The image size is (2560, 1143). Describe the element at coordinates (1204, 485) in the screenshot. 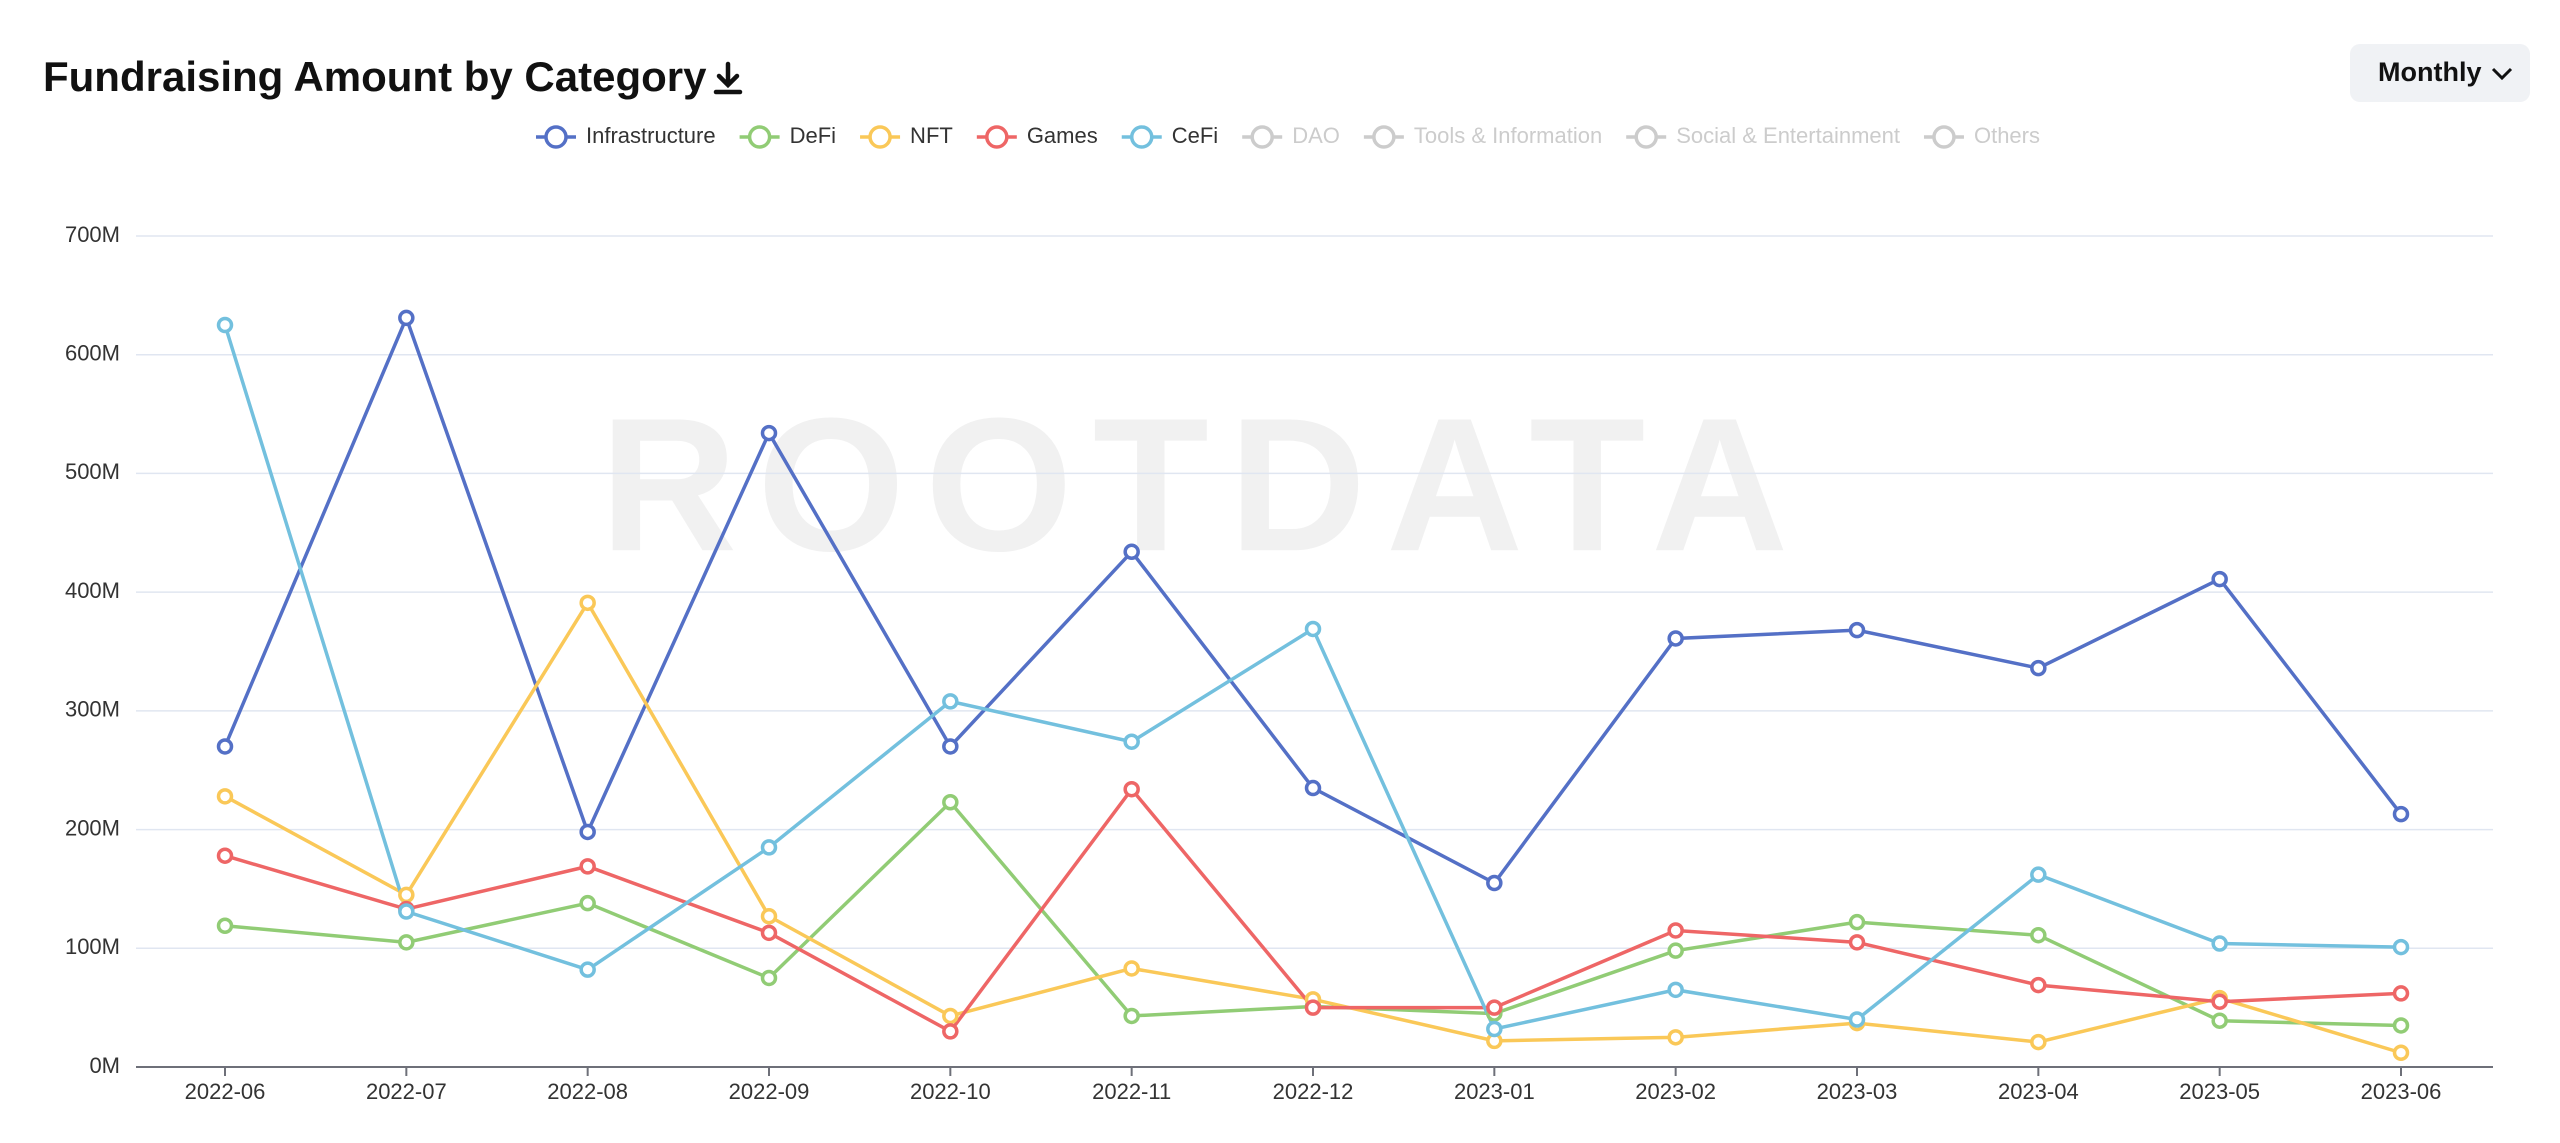

I see `watermark: ROOTDATA` at that location.